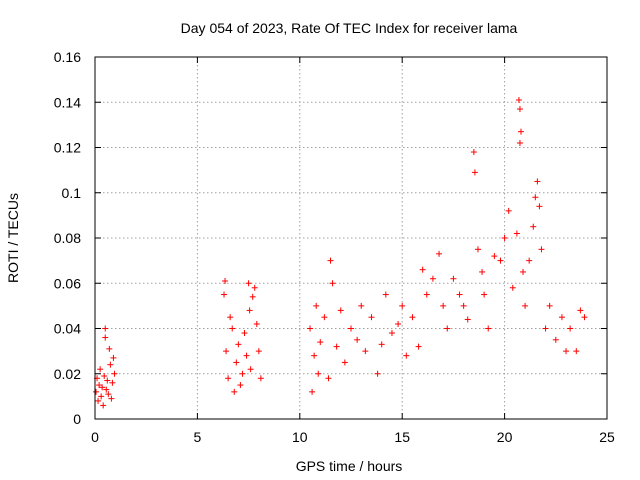 The width and height of the screenshot is (640, 480). Describe the element at coordinates (607, 437) in the screenshot. I see `x-tick-label: 25` at that location.